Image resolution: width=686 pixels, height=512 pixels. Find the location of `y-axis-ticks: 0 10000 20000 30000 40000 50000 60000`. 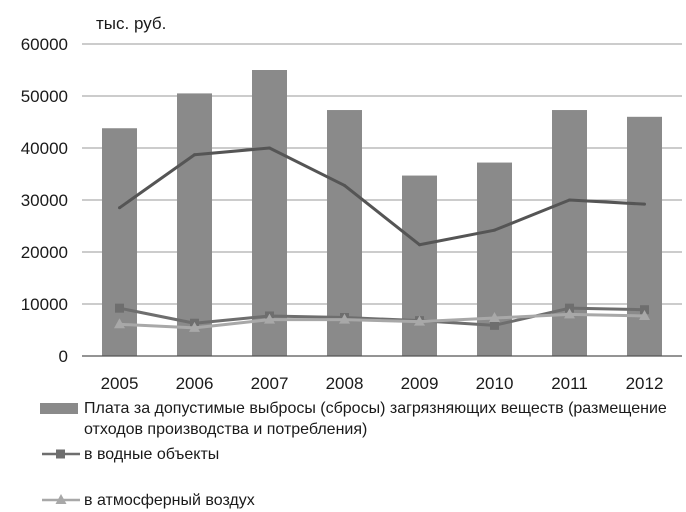

y-axis-ticks: 0 10000 20000 30000 40000 50000 60000 is located at coordinates (44, 200).